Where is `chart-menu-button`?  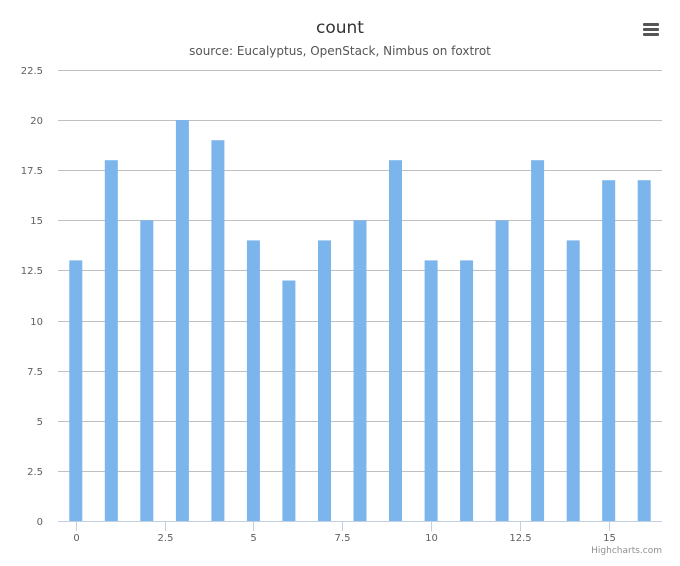
chart-menu-button is located at coordinates (651, 29).